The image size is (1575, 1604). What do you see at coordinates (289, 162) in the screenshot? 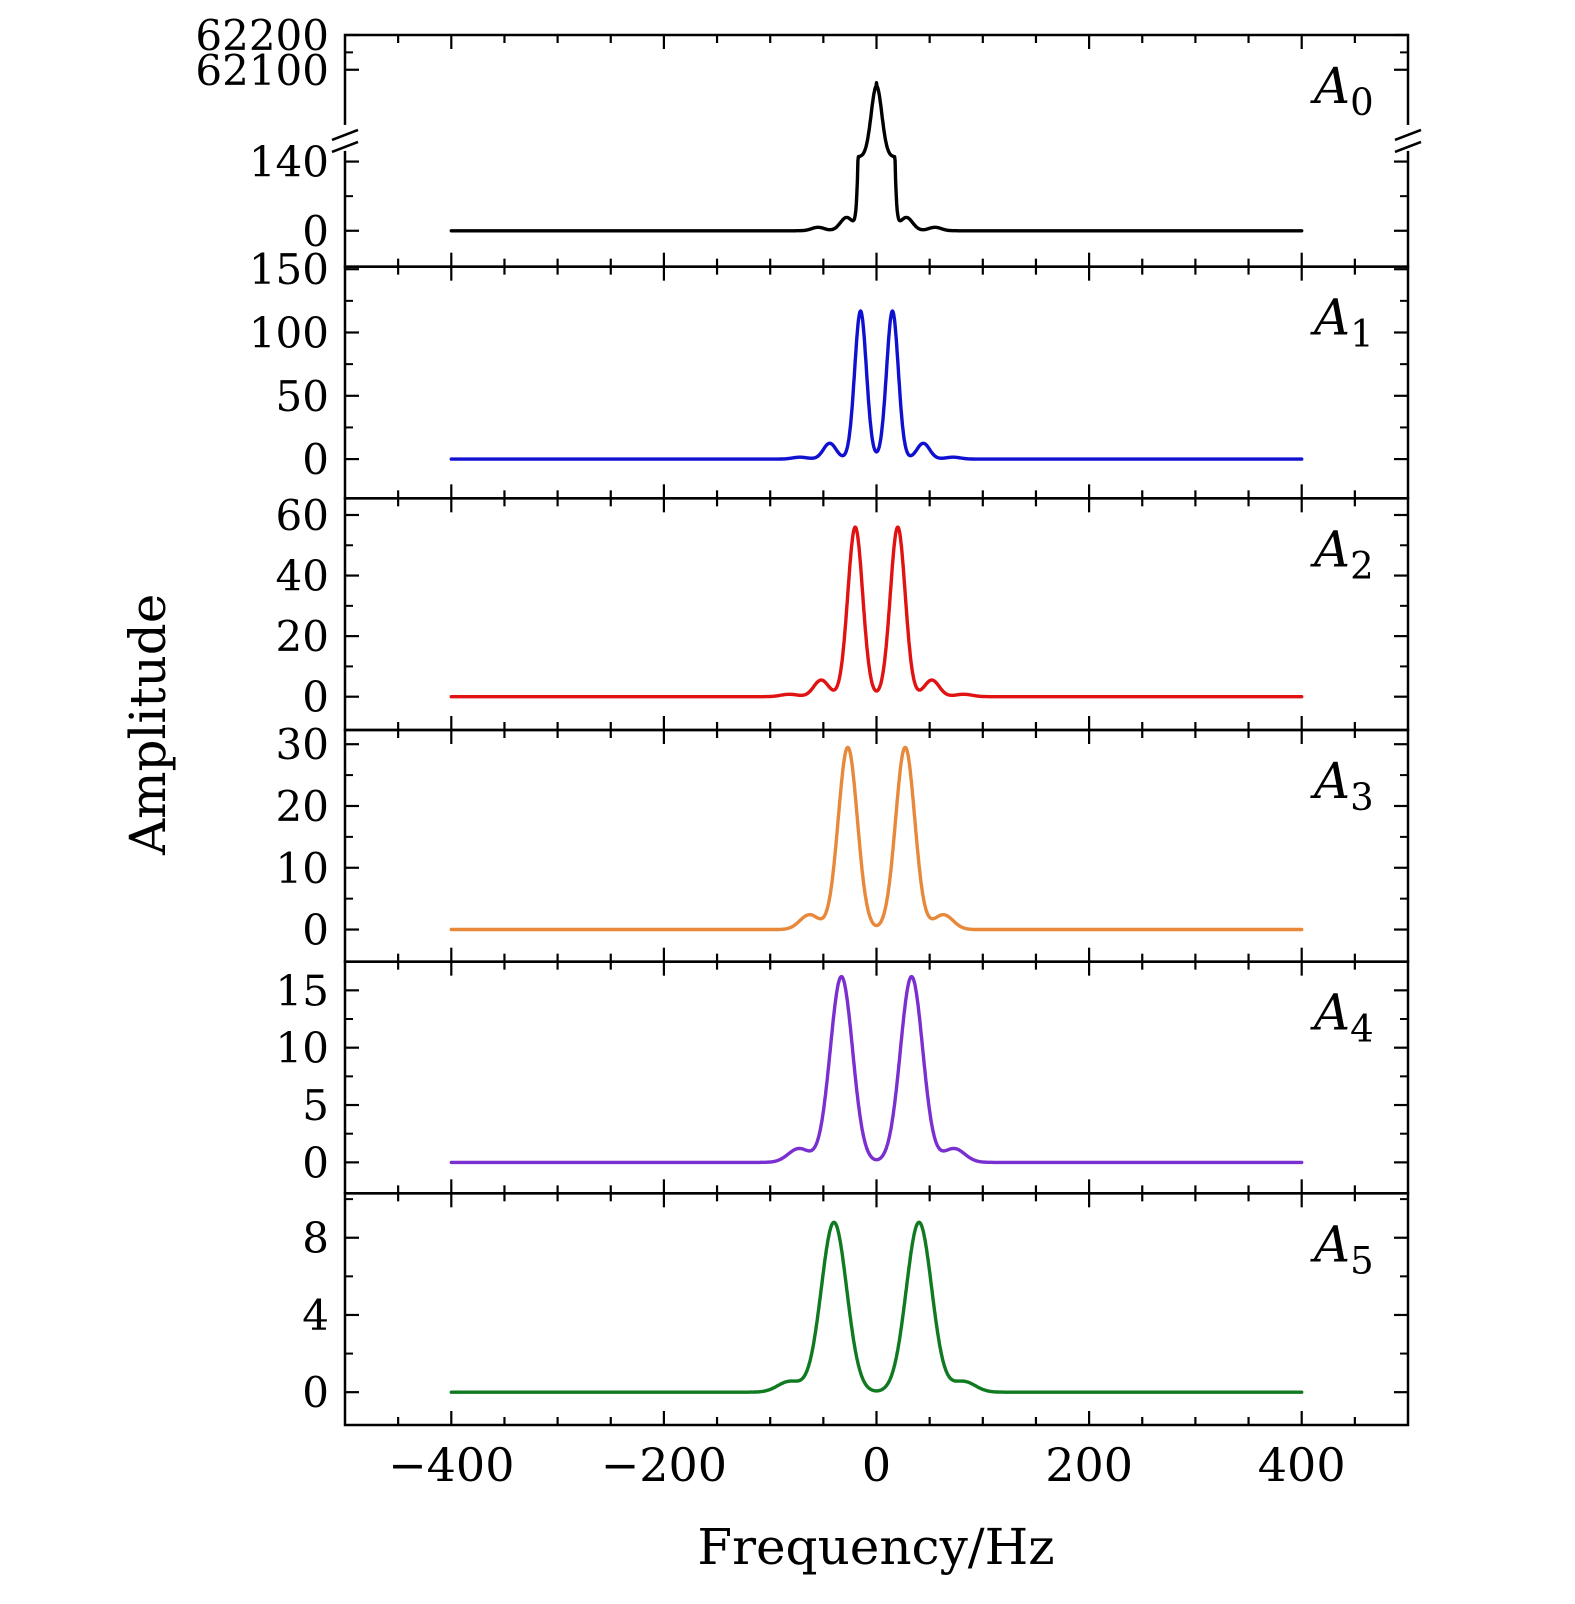
I see `y-tick-label: 140` at bounding box center [289, 162].